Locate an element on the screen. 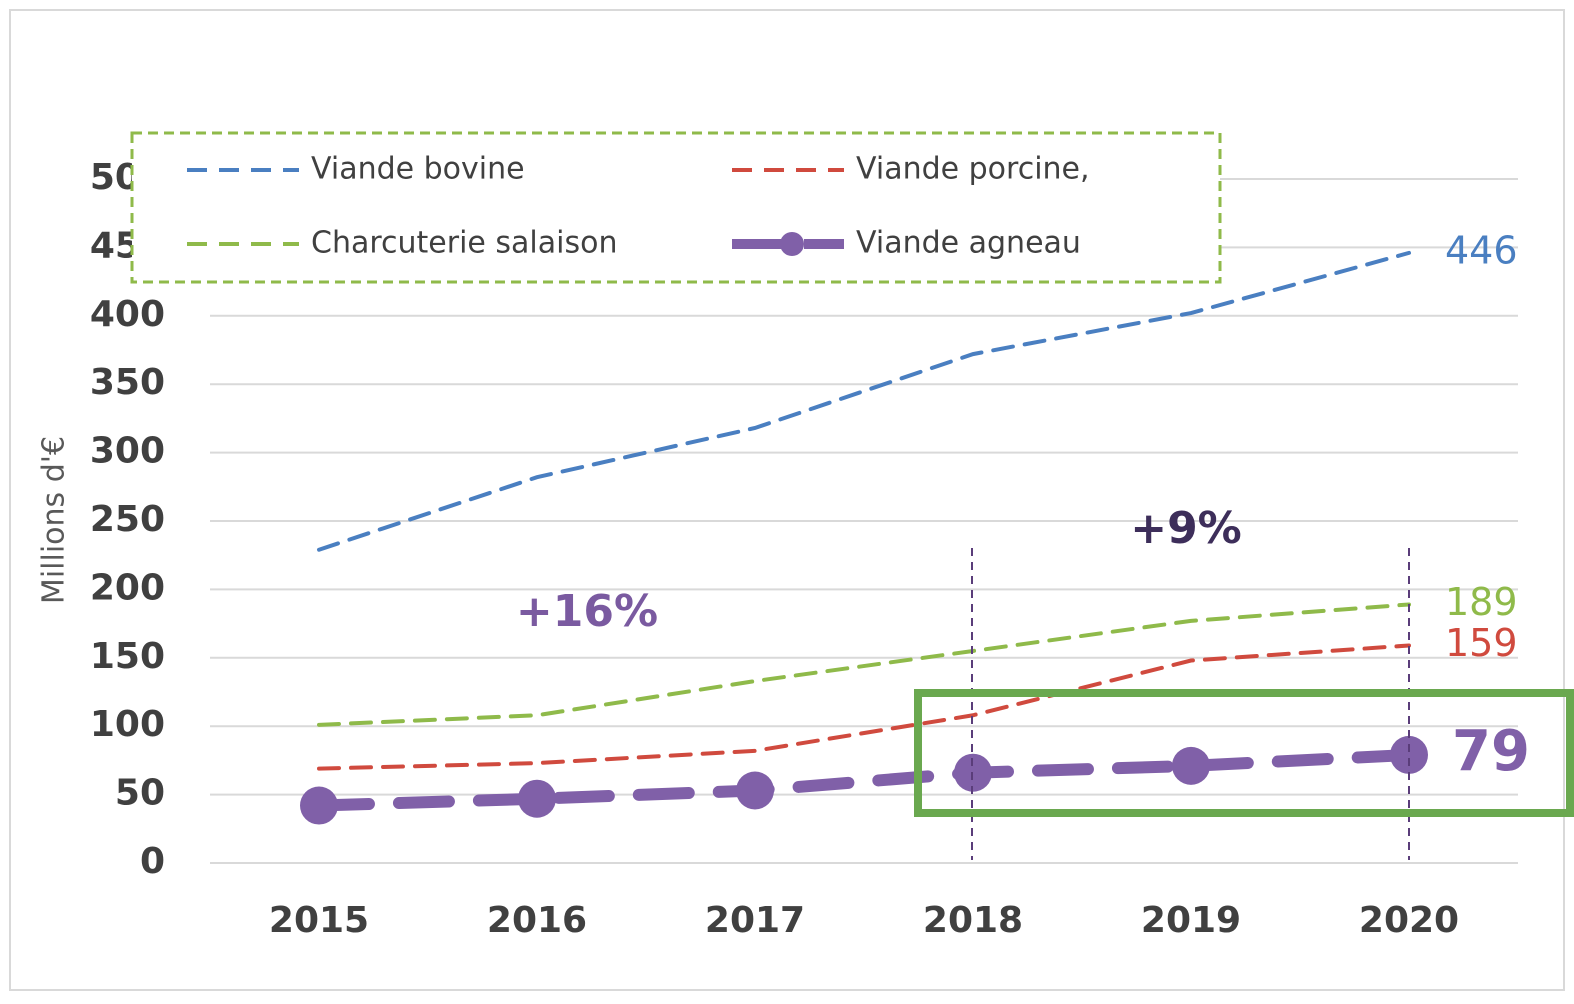  y-tick-label: 250 is located at coordinates (127, 519).